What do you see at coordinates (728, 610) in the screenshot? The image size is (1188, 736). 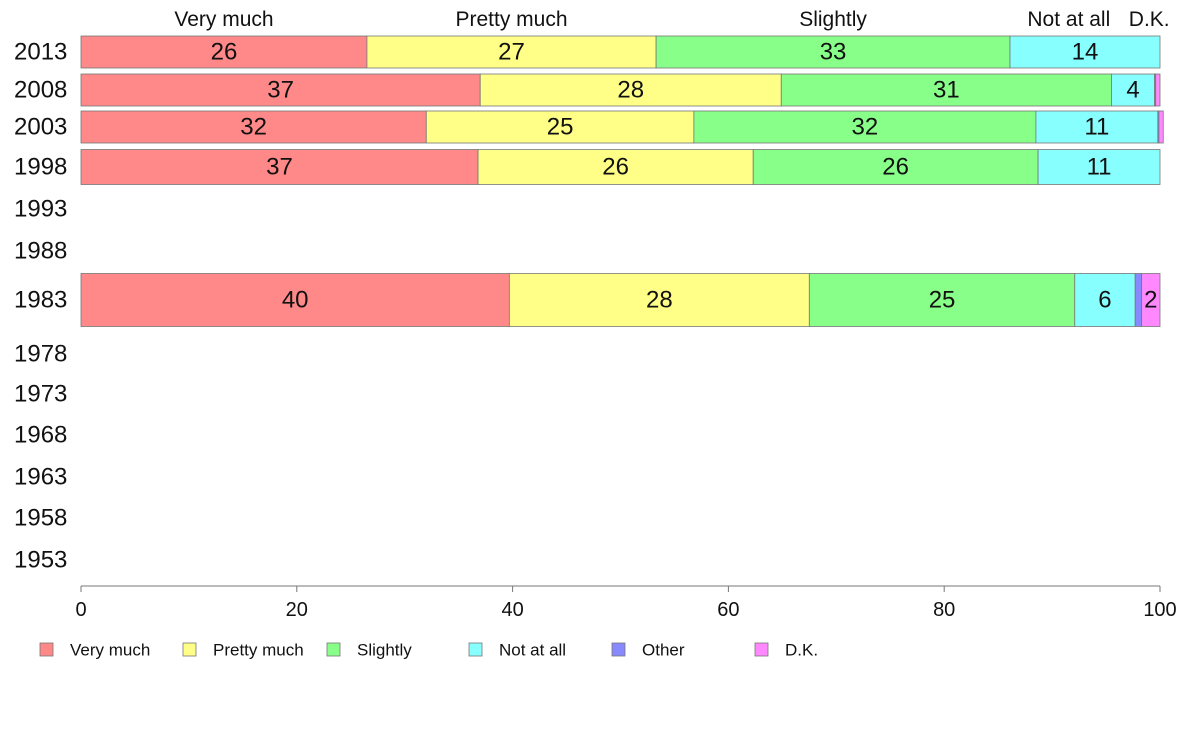 I see `x-tick-label-60: 60` at bounding box center [728, 610].